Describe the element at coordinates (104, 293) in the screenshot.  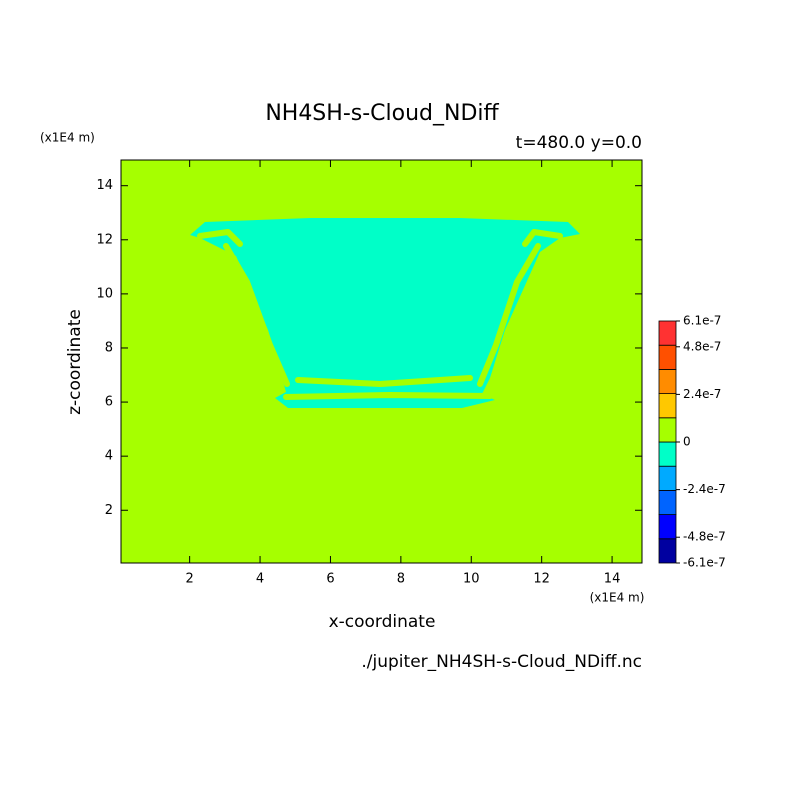
I see `y-tick-label: 10` at that location.